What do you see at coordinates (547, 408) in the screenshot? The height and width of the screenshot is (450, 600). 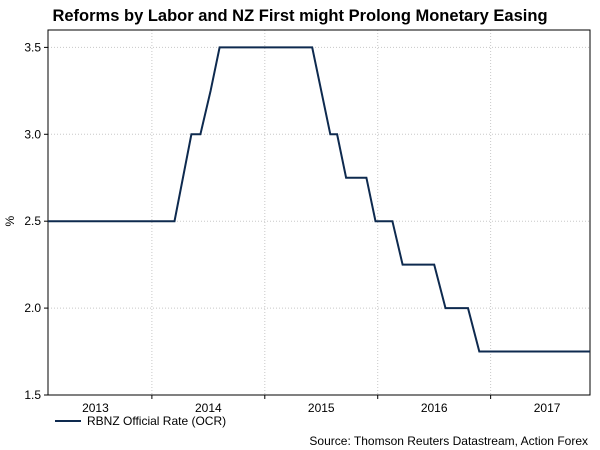 I see `x-tick-label: 2017` at bounding box center [547, 408].